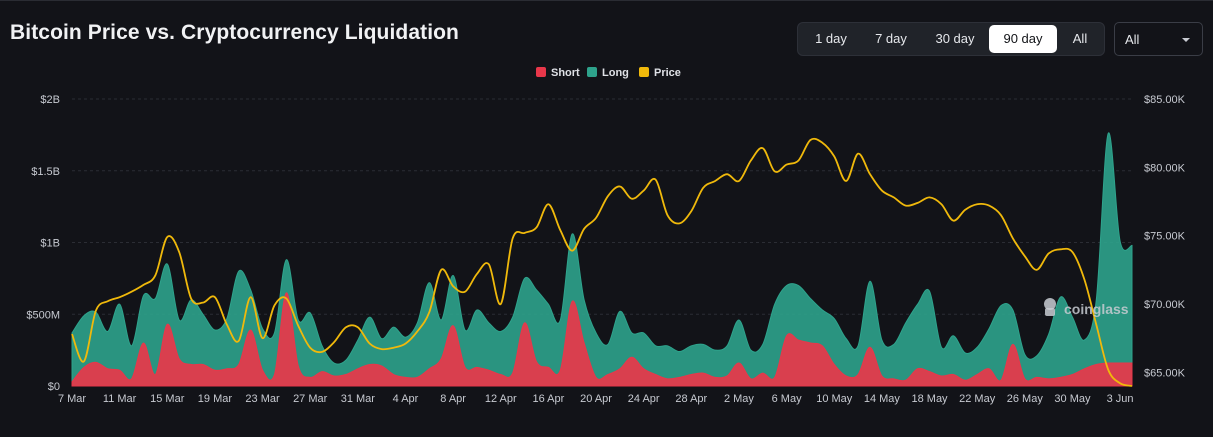  What do you see at coordinates (1165, 100) in the screenshot?
I see `y-right-tick-label: $85.00K` at bounding box center [1165, 100].